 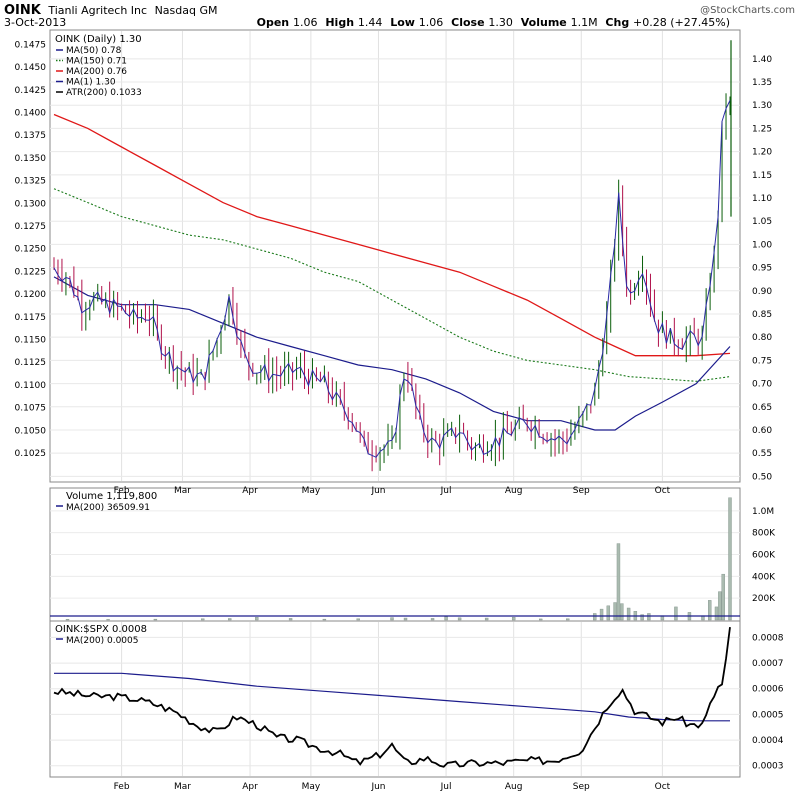 What do you see at coordinates (31, 409) in the screenshot?
I see `price-left-tick-label: 0.1075` at bounding box center [31, 409].